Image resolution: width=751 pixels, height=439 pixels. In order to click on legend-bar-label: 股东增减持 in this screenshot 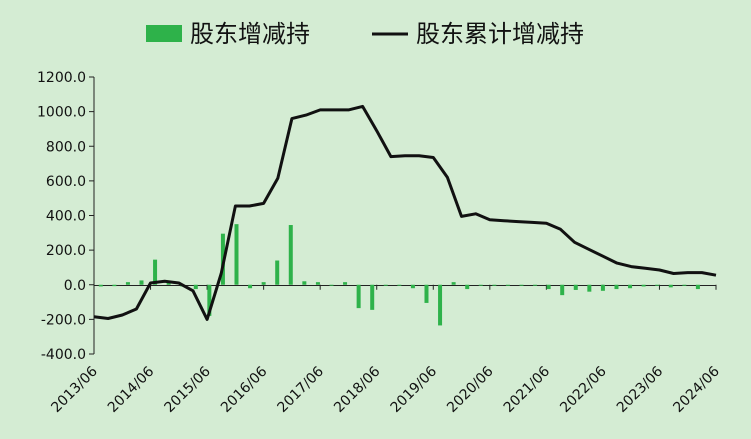, I will do `click(250, 34)`.